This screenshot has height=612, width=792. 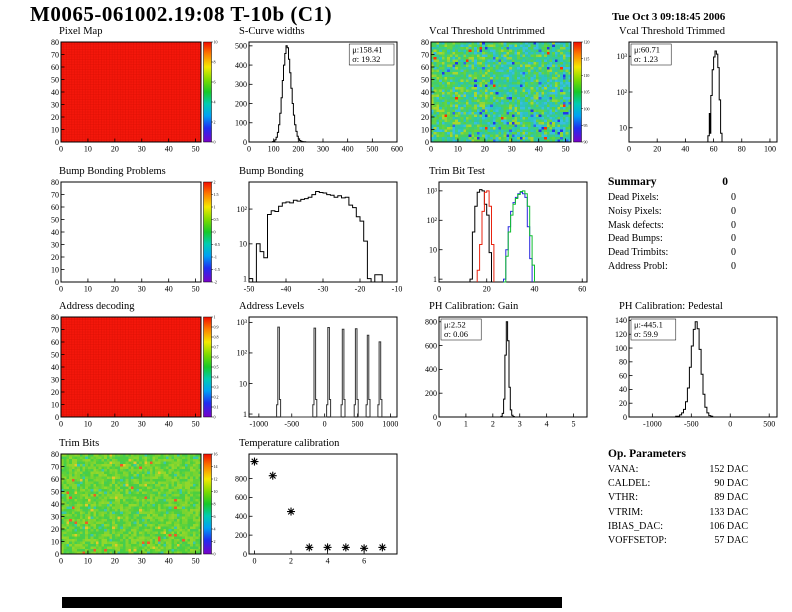 I want to click on svg-text: σ: 0.06, so click(x=456, y=334).